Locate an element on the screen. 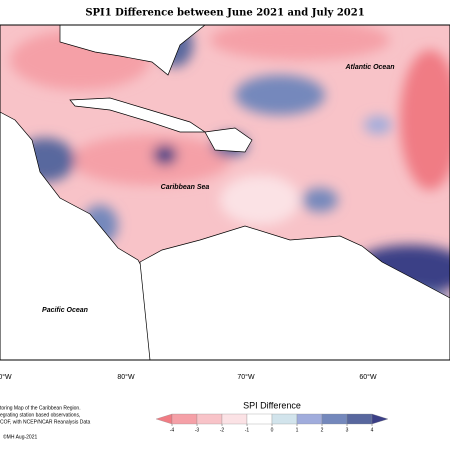  footnote: COF, with NCEP/NCAR Reanalysis Data is located at coordinates (45, 422).